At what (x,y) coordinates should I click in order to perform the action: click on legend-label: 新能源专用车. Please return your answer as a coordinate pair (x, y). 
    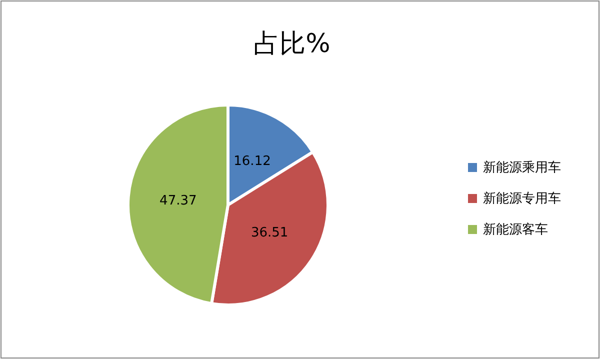
    Looking at the image, I should click on (522, 199).